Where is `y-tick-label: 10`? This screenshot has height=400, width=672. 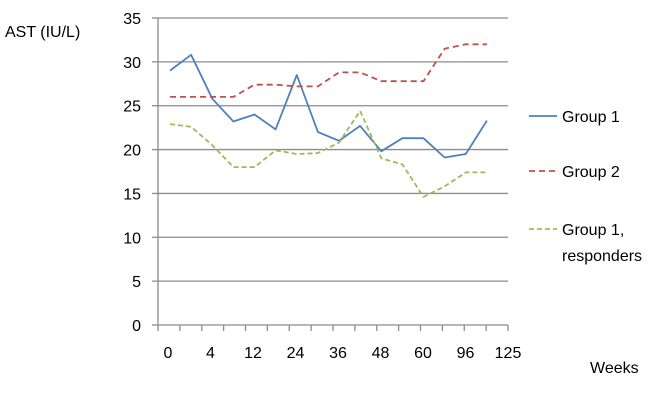
y-tick-label: 10 is located at coordinates (132, 238).